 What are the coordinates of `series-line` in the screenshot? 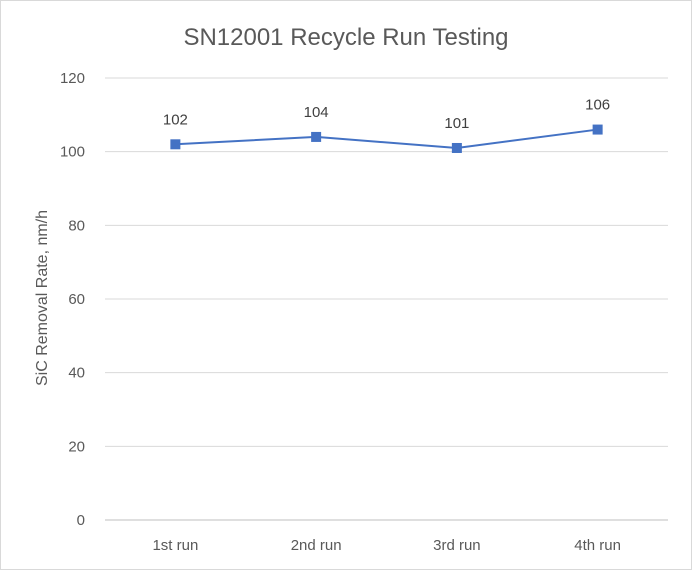 It's located at (386, 138).